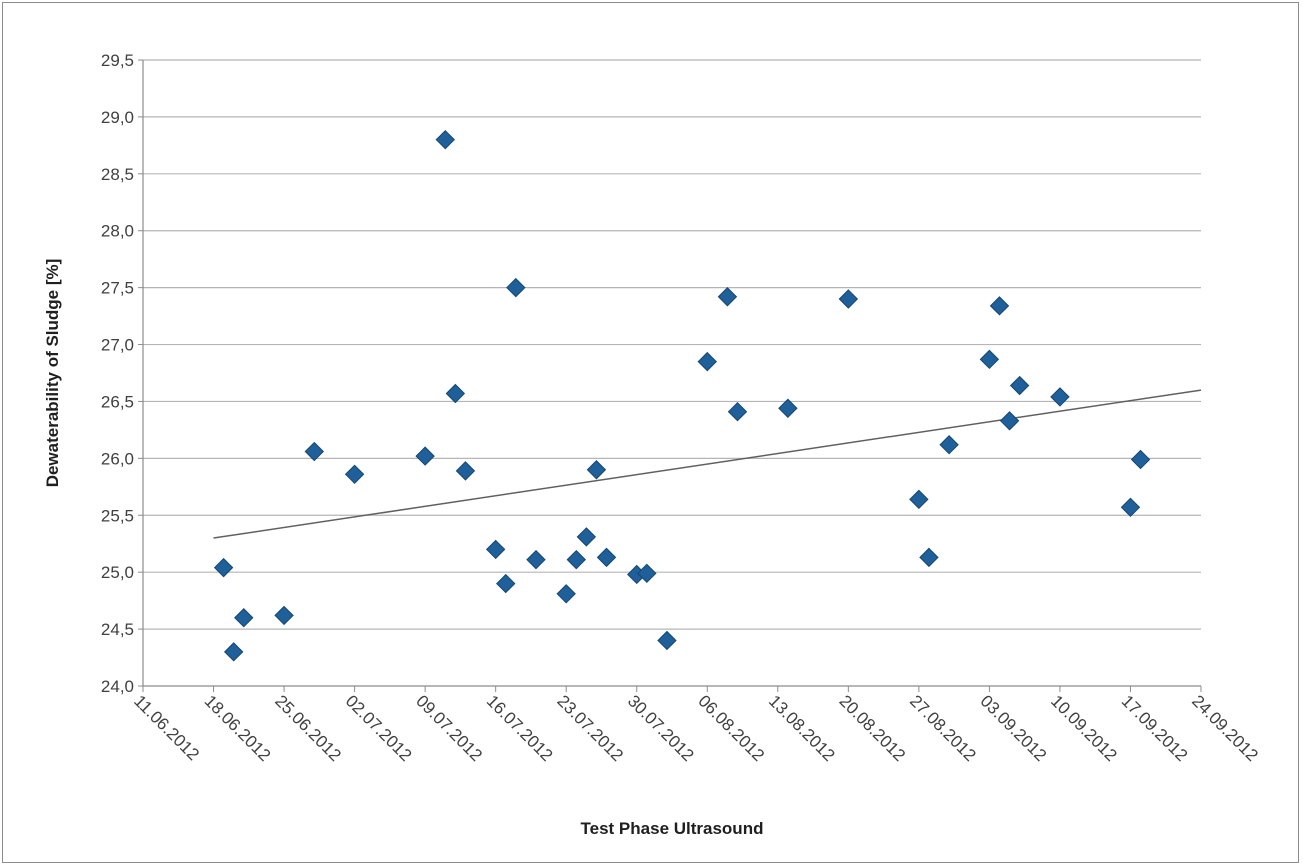  Describe the element at coordinates (117, 458) in the screenshot. I see `y-tick-label: 26,0` at that location.